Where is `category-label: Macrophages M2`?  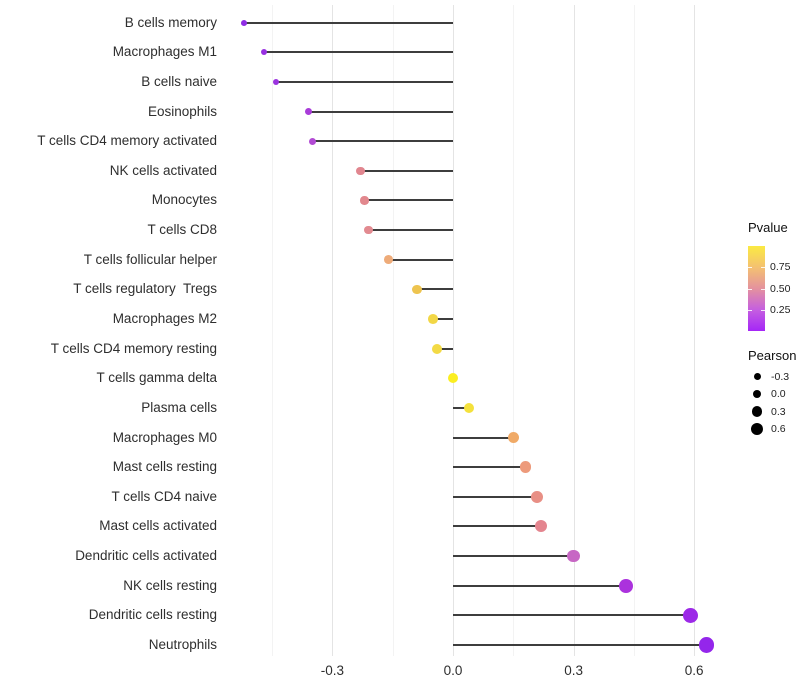
category-label: Macrophages M2 is located at coordinates (164, 318).